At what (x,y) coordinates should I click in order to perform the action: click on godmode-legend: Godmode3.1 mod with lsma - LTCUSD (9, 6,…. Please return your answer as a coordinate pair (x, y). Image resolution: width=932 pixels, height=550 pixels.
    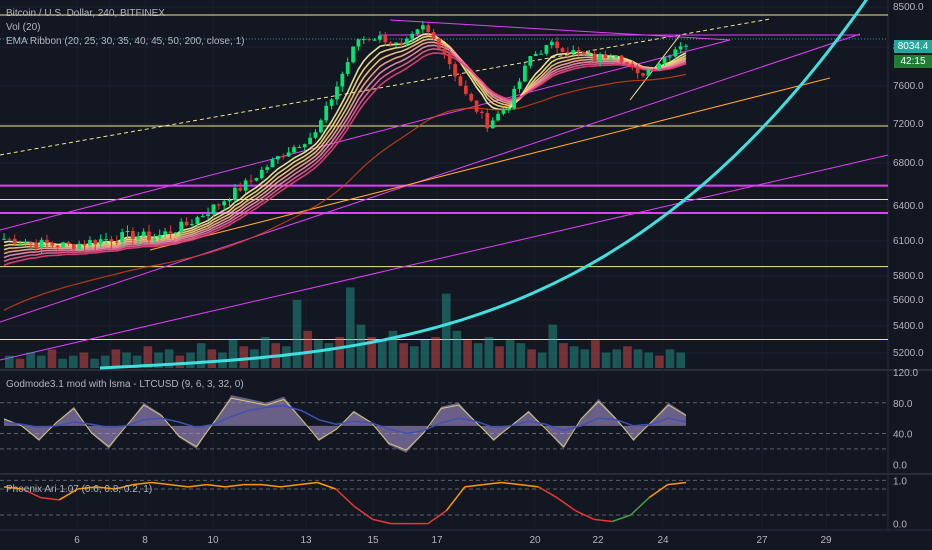
    Looking at the image, I should click on (125, 384).